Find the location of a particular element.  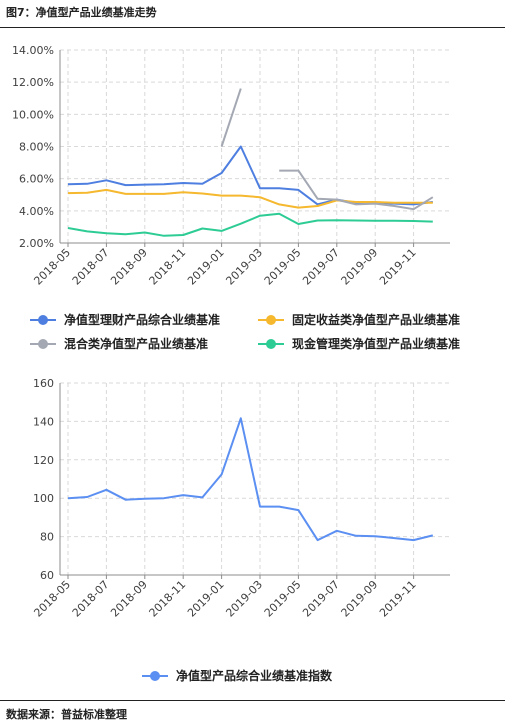

y-tick-label: 2.00% is located at coordinates (36, 243).